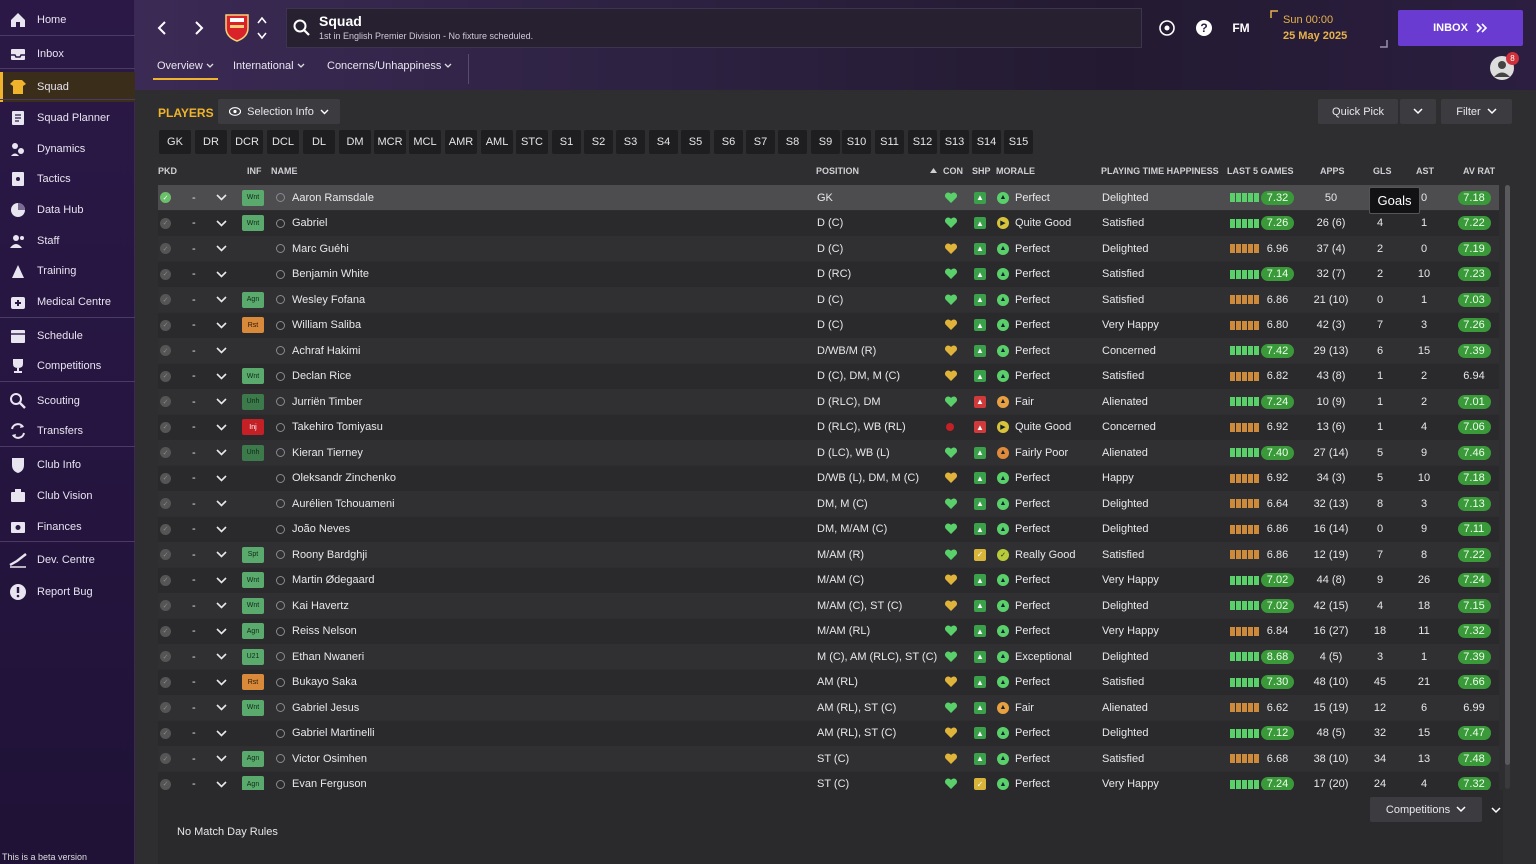  Describe the element at coordinates (1460, 28) in the screenshot. I see `inbox-continue-button: INBOX` at that location.